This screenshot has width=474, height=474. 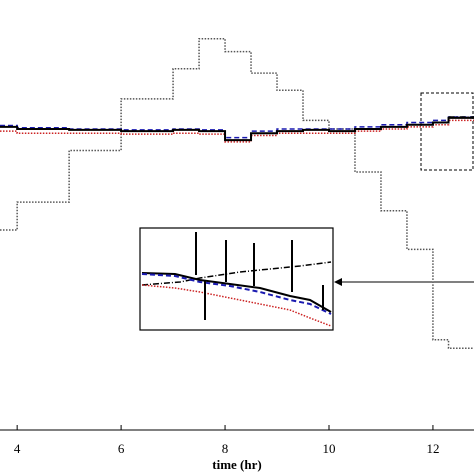 What do you see at coordinates (328, 448) in the screenshot?
I see `x-tick-label: 10` at bounding box center [328, 448].